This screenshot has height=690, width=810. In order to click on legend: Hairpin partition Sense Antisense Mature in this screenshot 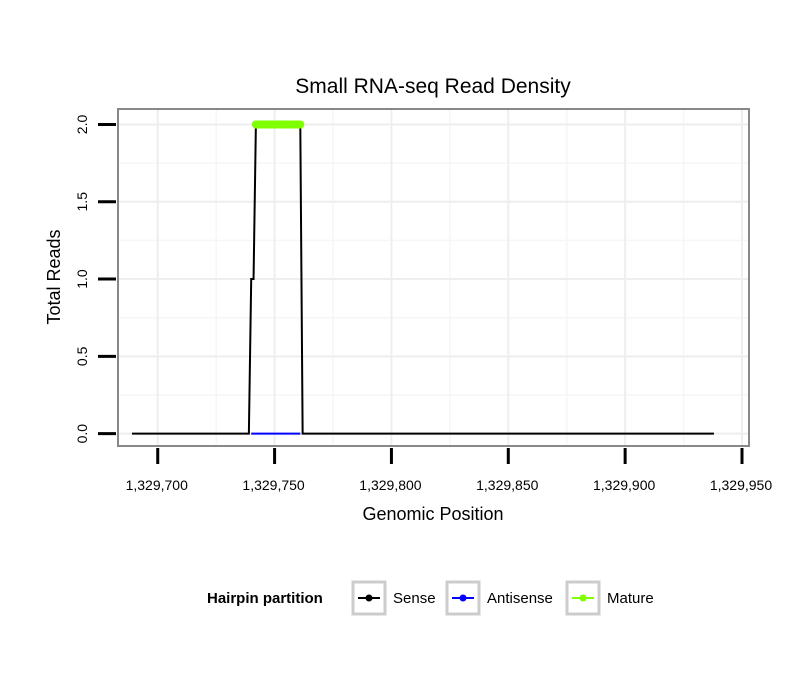, I will do `click(430, 598)`.